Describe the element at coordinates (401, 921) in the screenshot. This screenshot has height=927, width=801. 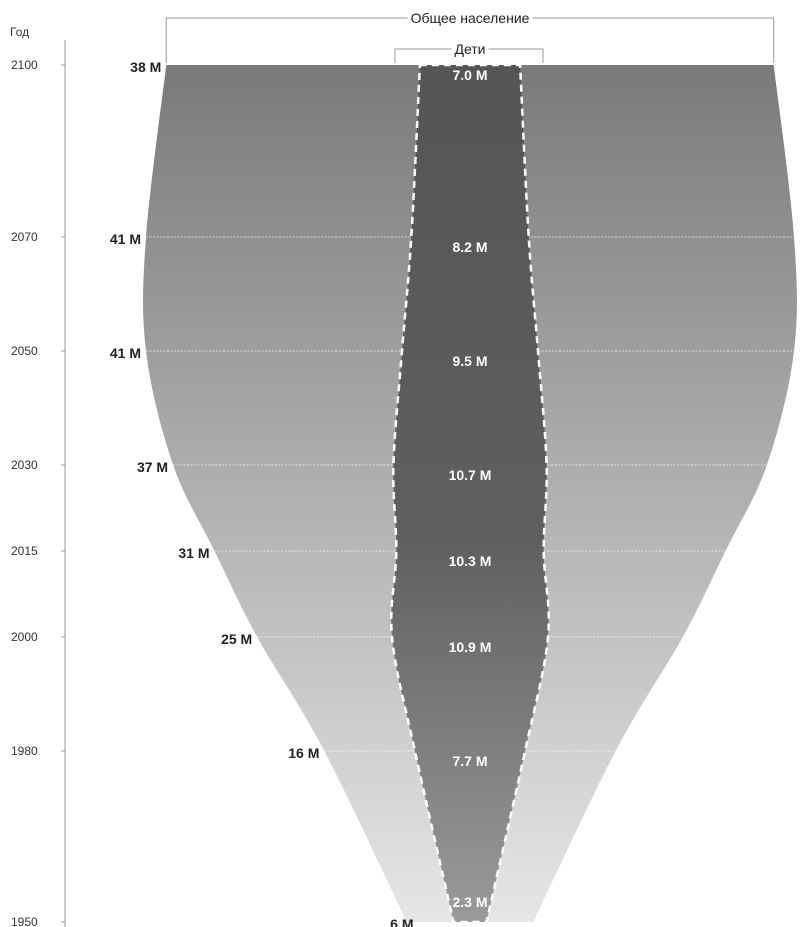
I see `total-label-1950: 6 M` at that location.